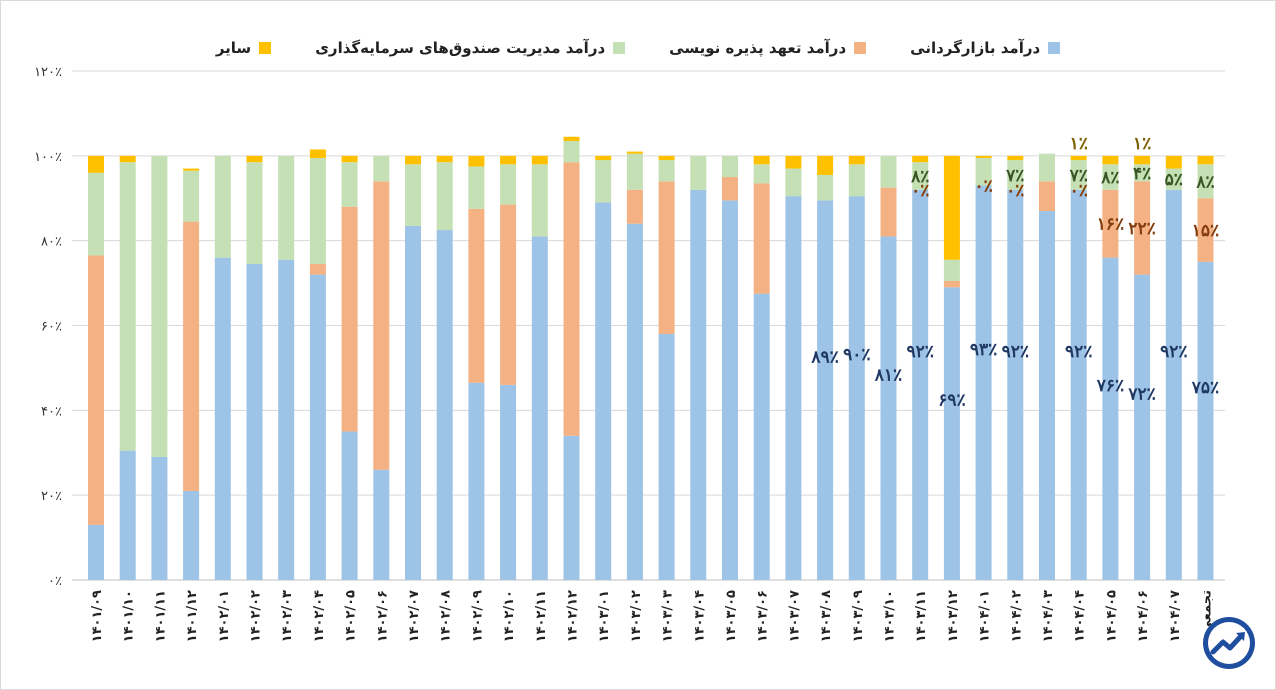  Describe the element at coordinates (983, 350) in the screenshot. I see `data-label: ۹۳٪` at that location.